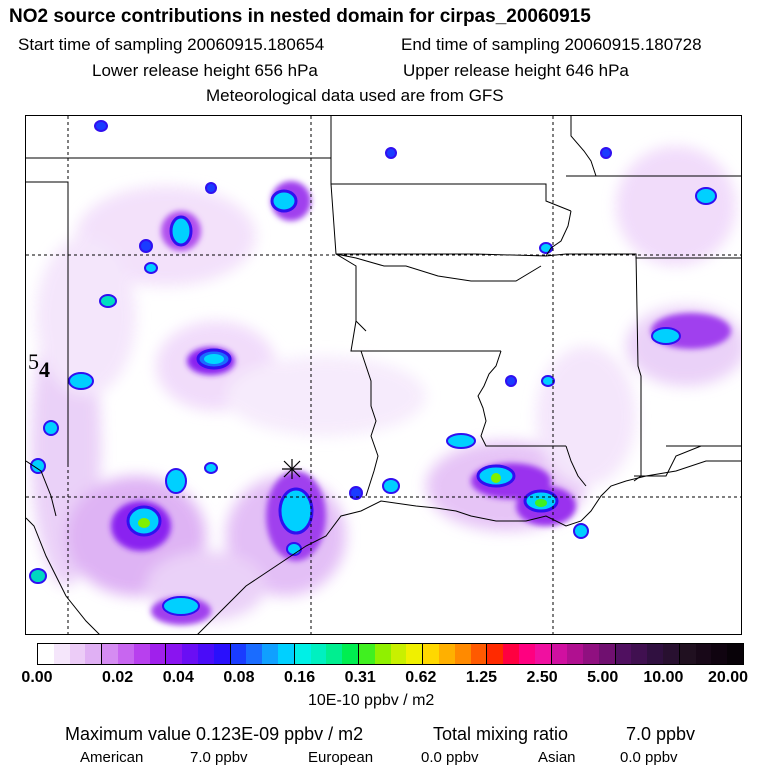  Describe the element at coordinates (501, 734) in the screenshot. I see `total-mixing-label: Total mixing ratio` at that location.